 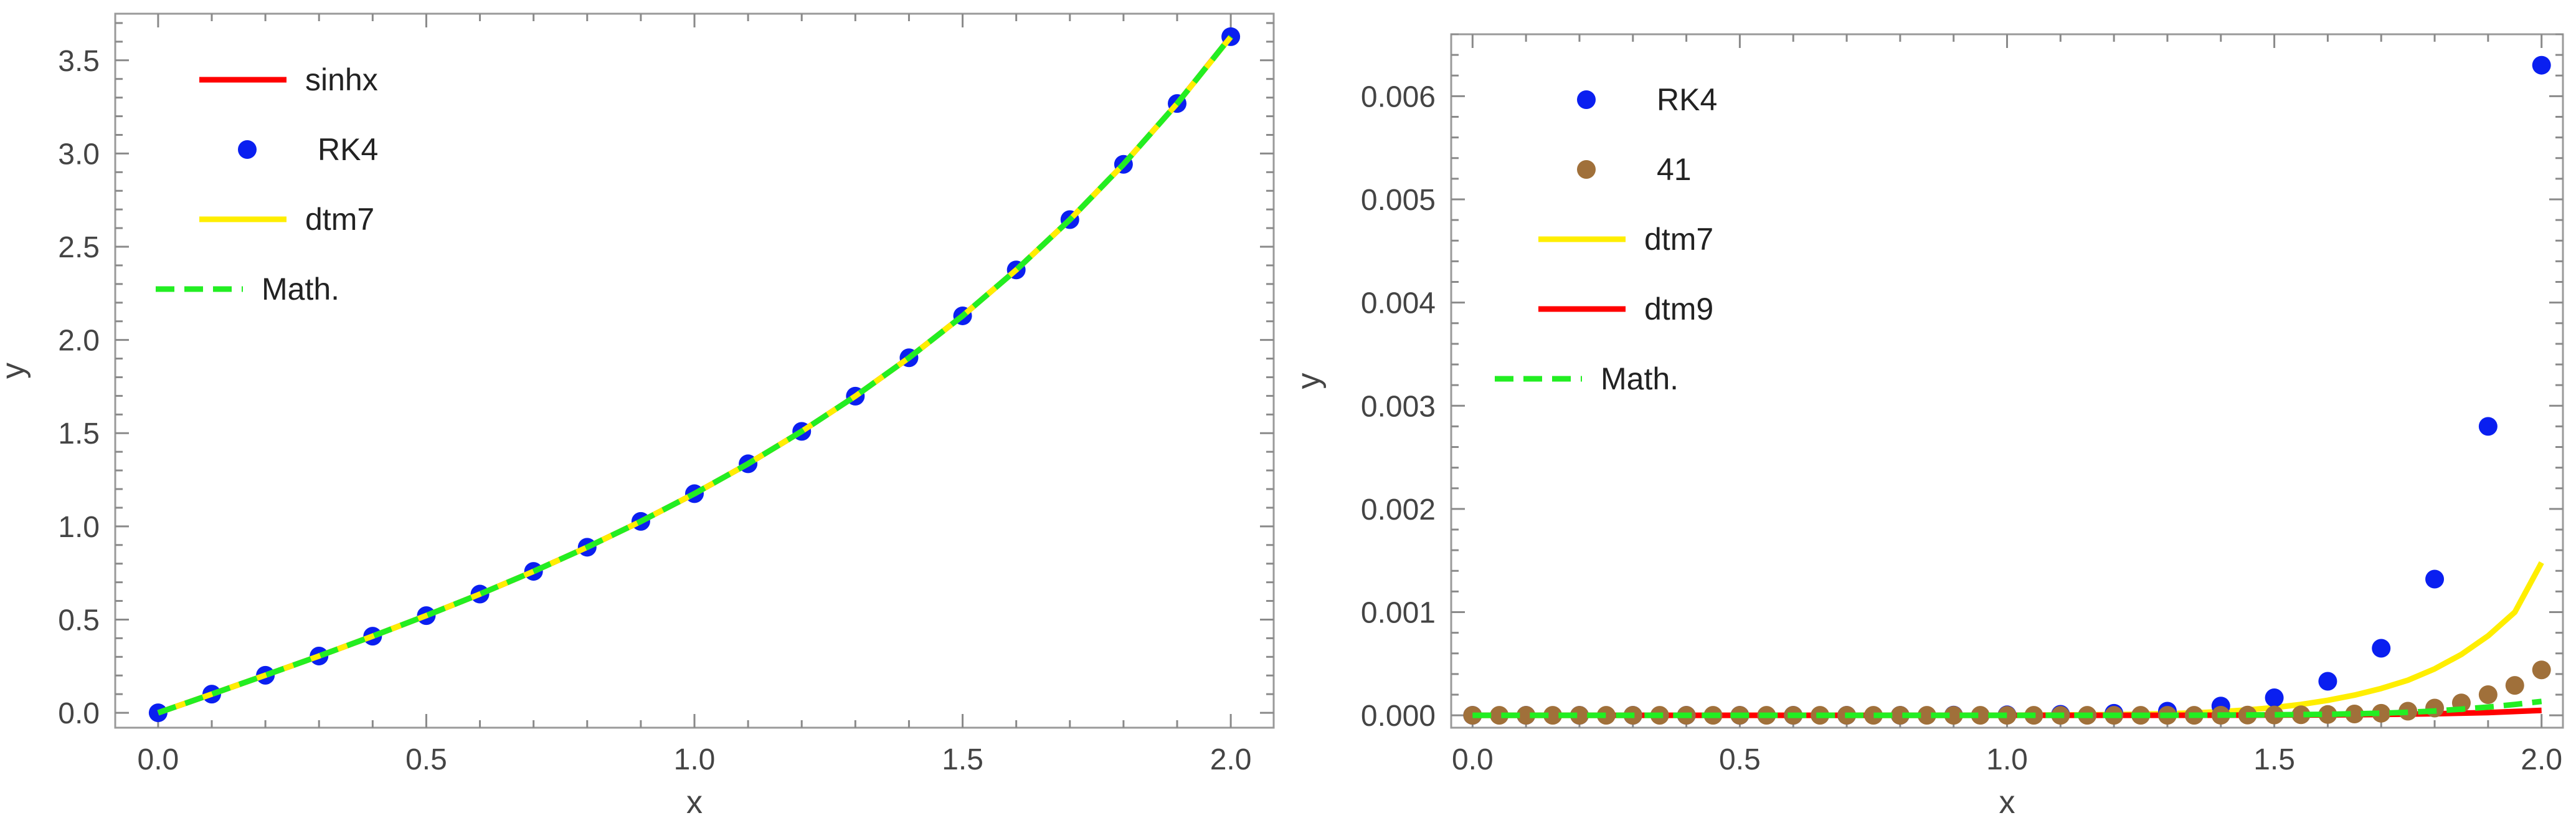 What do you see at coordinates (79, 247) in the screenshot?
I see `y-tick-label: 2.5` at bounding box center [79, 247].